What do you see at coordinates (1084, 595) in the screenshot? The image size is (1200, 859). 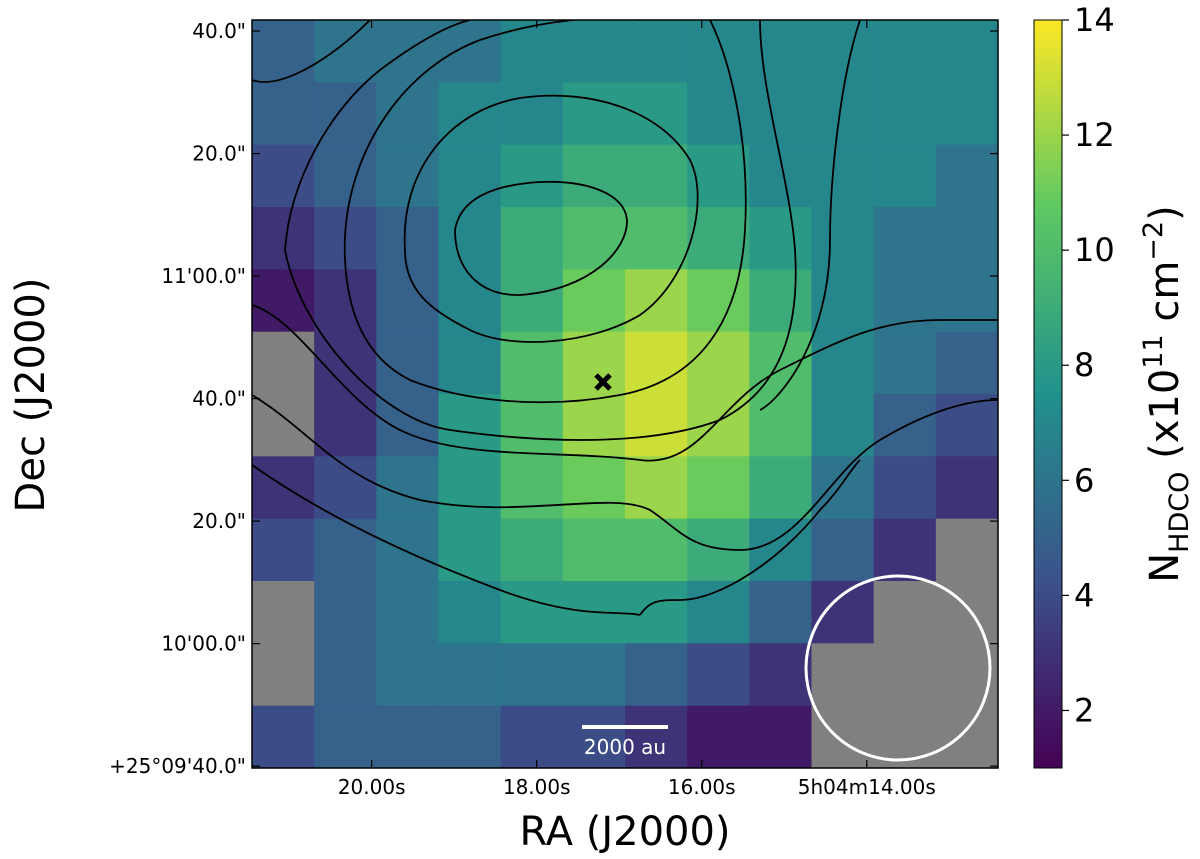 I see `colorbar-tick-label: 4` at bounding box center [1084, 595].